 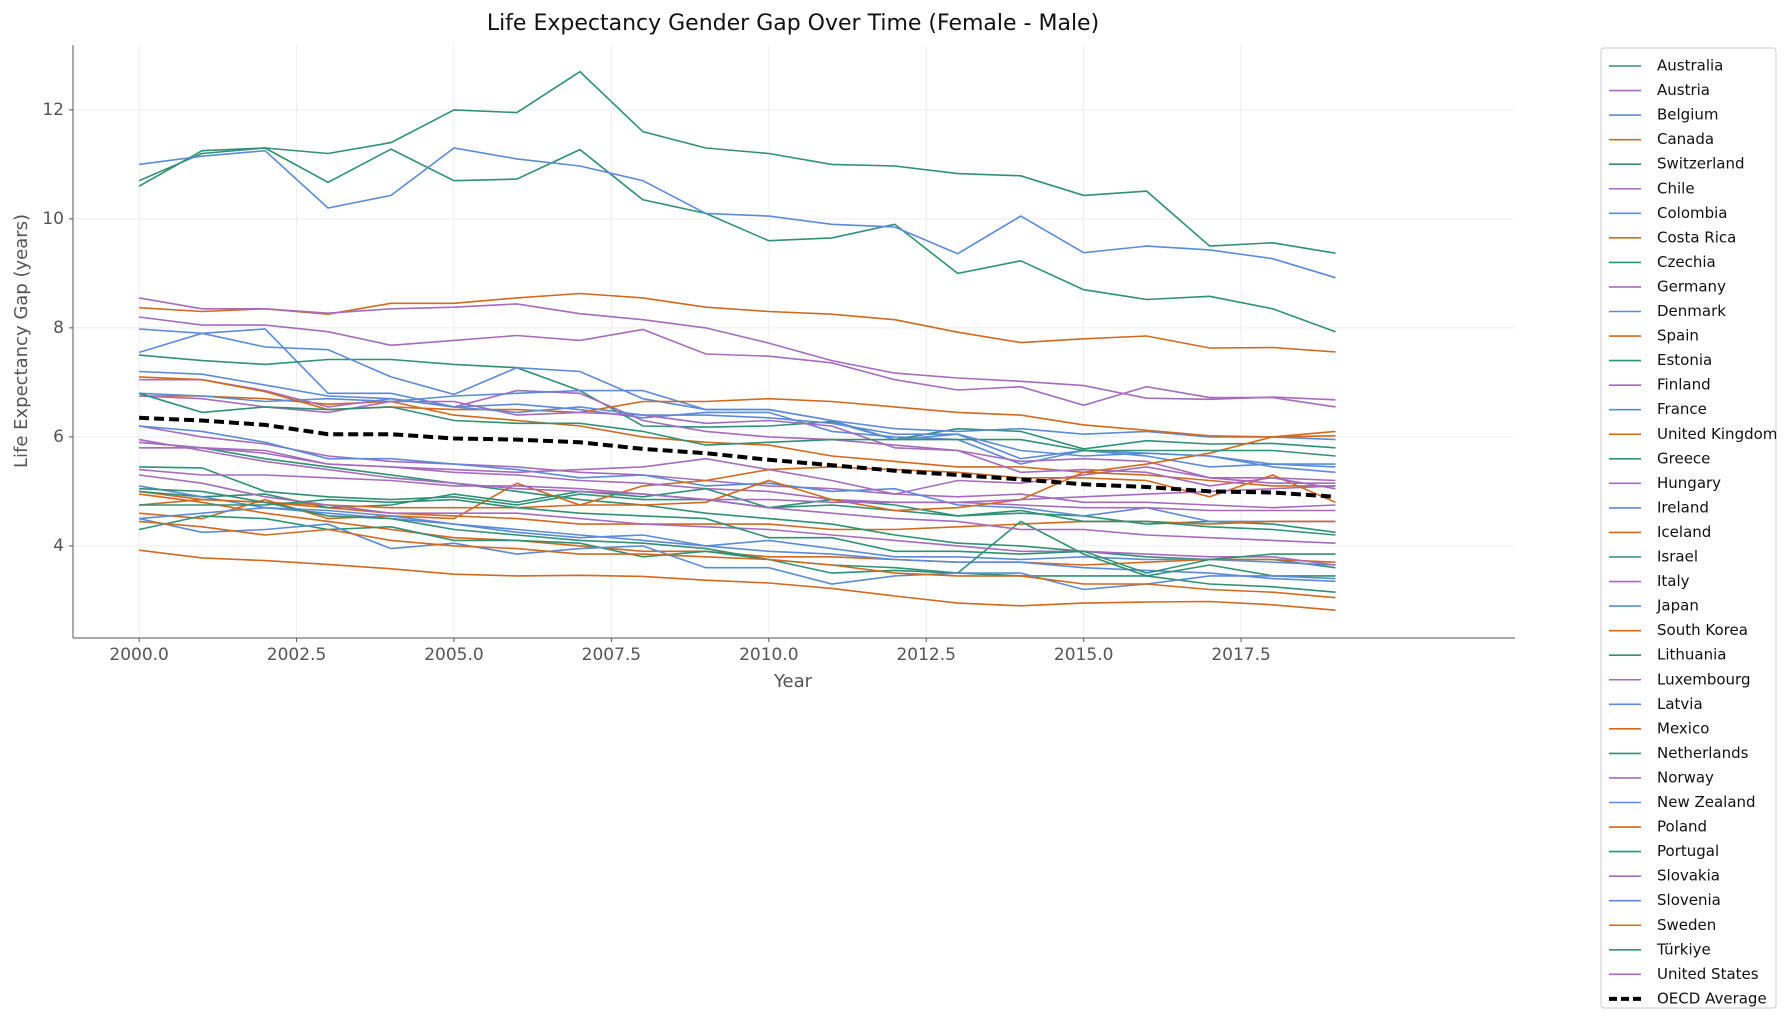 What do you see at coordinates (1691, 655) in the screenshot?
I see `legend-label: Lithuania` at bounding box center [1691, 655].